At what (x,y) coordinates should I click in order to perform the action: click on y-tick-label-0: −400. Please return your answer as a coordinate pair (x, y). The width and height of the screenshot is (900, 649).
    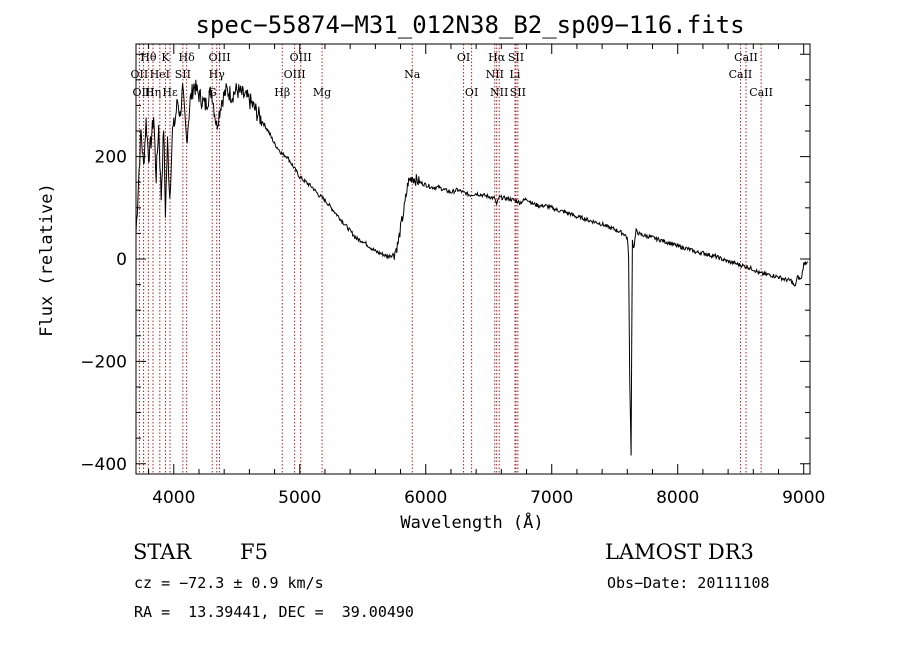
    Looking at the image, I should click on (103, 465).